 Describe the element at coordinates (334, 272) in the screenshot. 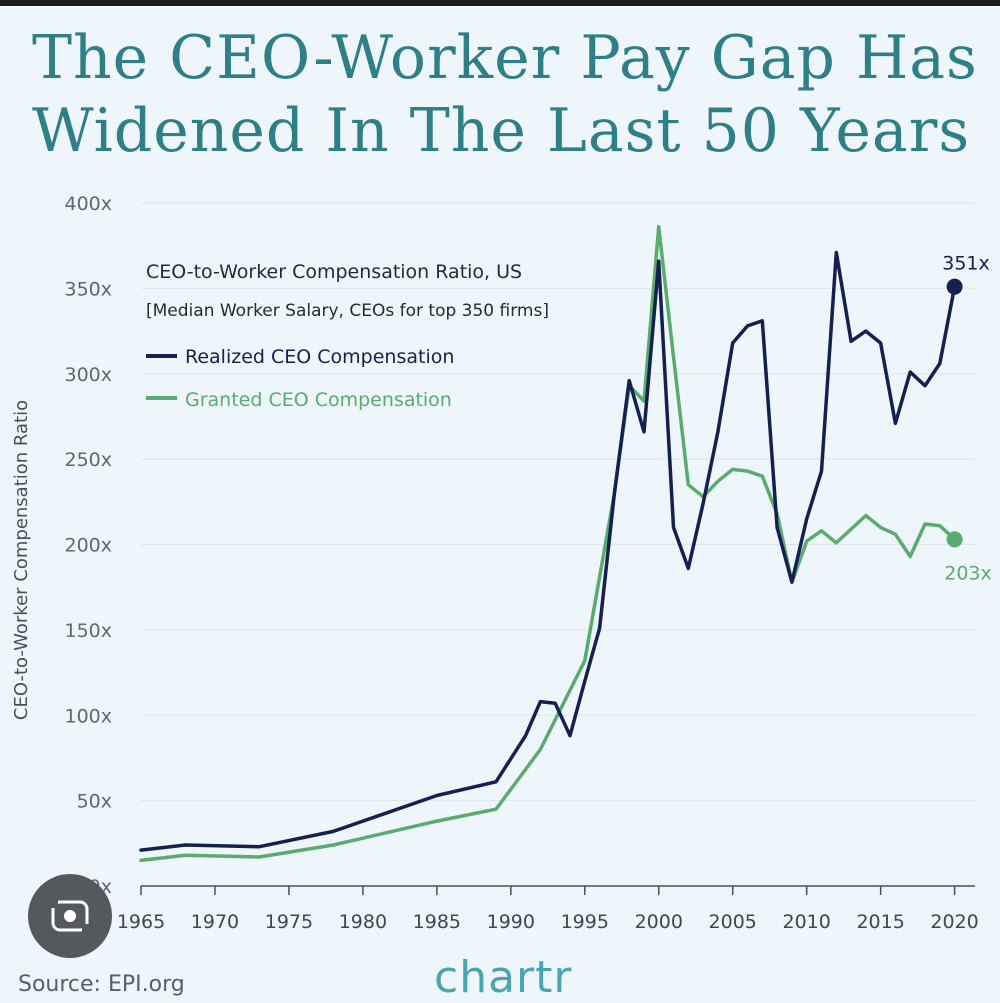

I see `legend-title: CEO-to-Worker Compensation Ratio, US` at that location.